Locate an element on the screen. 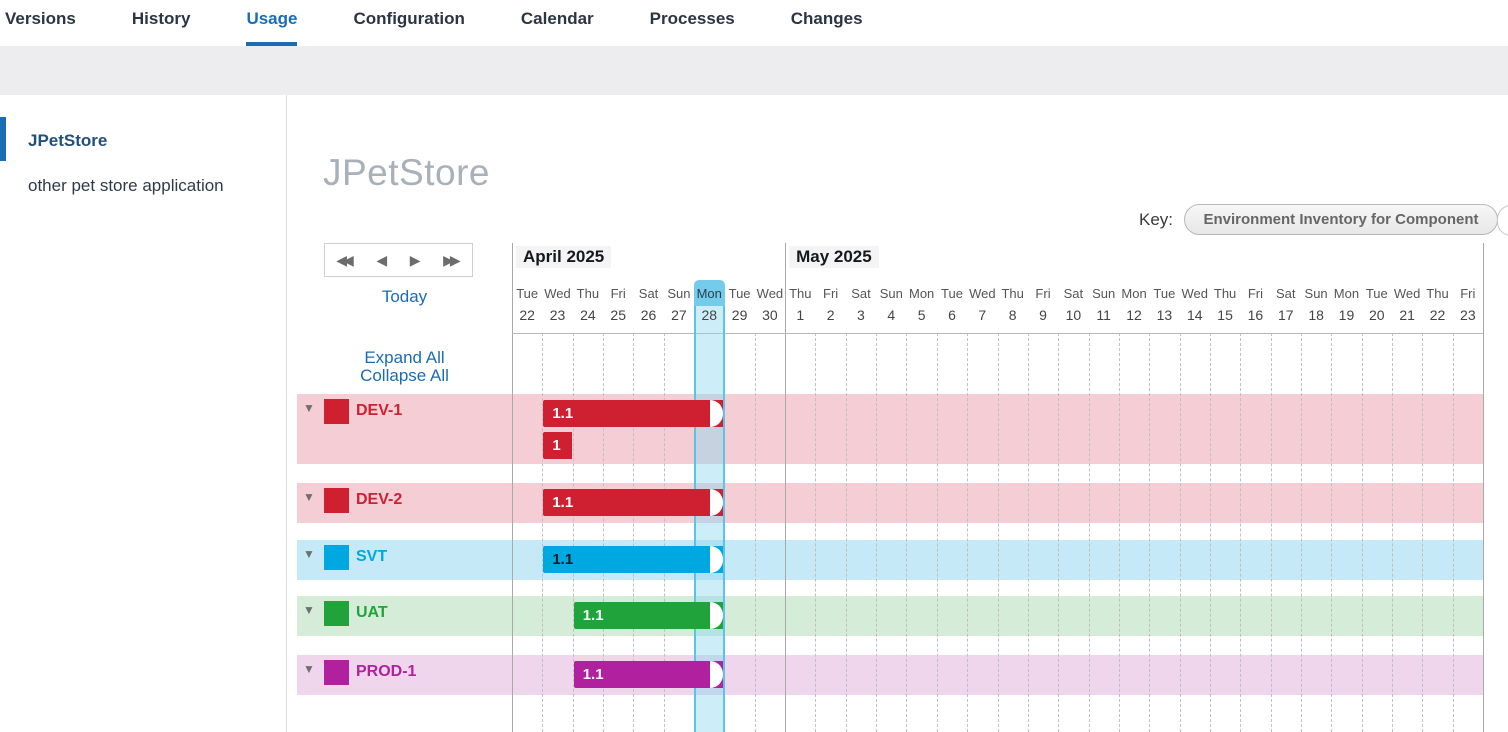  env-row-label: DEV-1 is located at coordinates (379, 410).